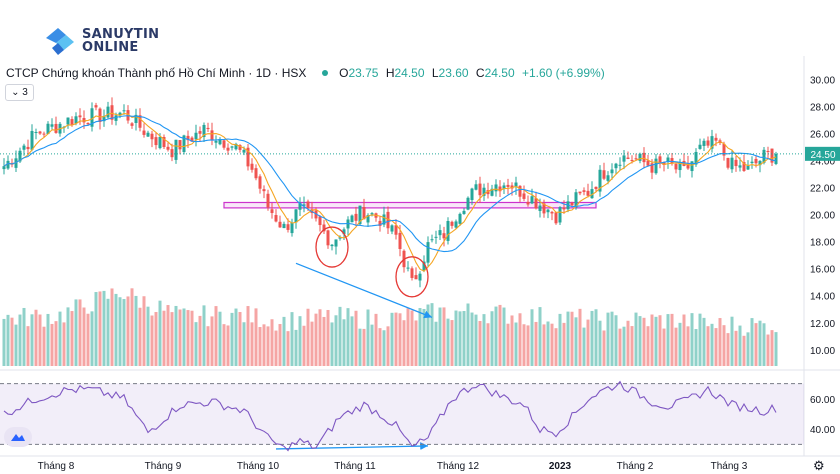 The width and height of the screenshot is (840, 474). Describe the element at coordinates (18, 437) in the screenshot. I see `tradingview-logo` at that location.